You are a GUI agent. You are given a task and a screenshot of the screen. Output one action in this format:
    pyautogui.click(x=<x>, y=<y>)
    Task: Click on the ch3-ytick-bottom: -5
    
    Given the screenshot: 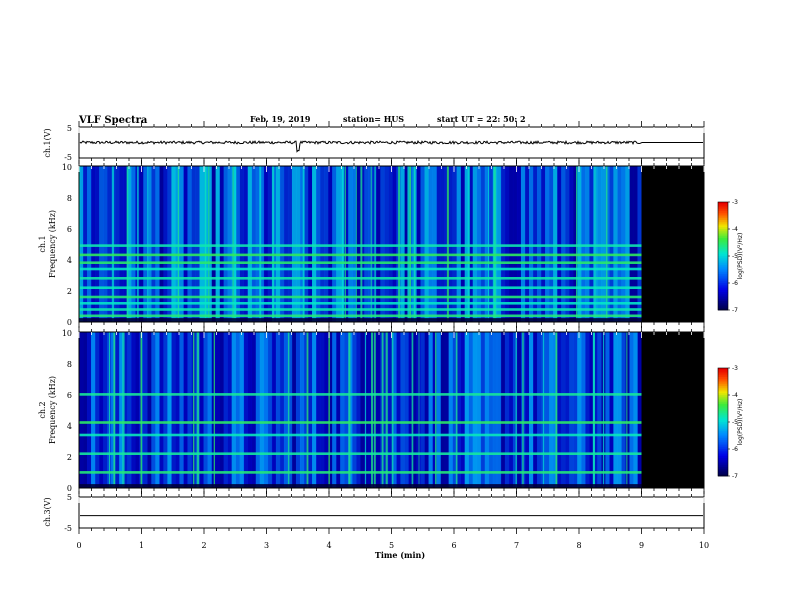 What is the action you would take?
    pyautogui.click(x=68, y=528)
    